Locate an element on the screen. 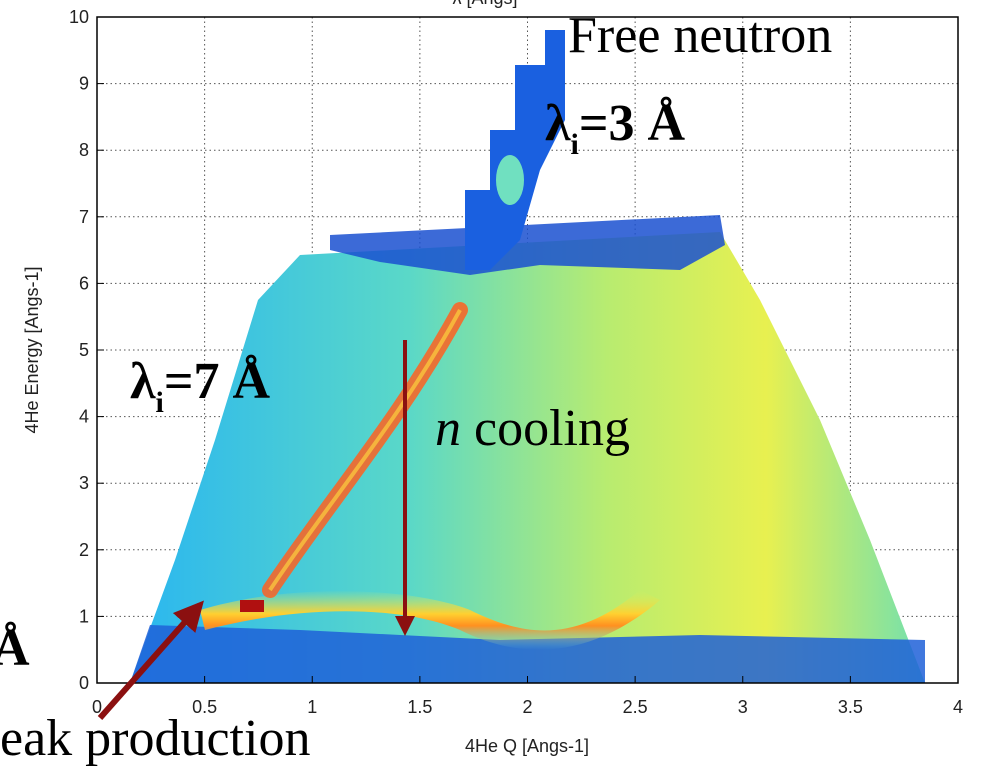 The height and width of the screenshot is (772, 985). x-tick-label: 1 is located at coordinates (312, 707).